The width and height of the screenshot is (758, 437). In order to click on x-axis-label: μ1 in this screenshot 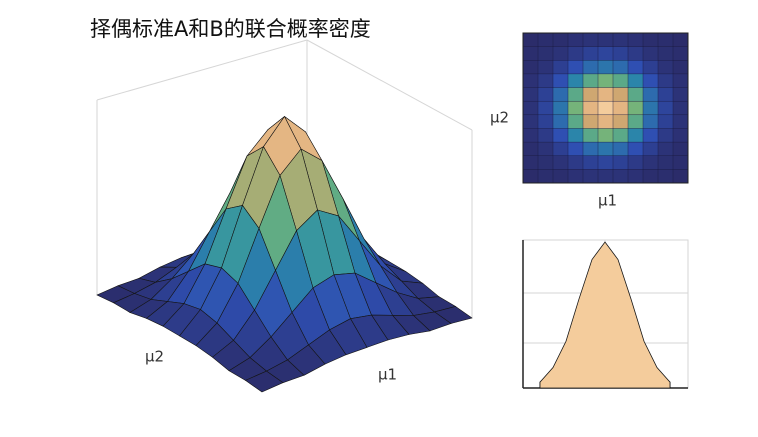, I will do `click(607, 201)`.